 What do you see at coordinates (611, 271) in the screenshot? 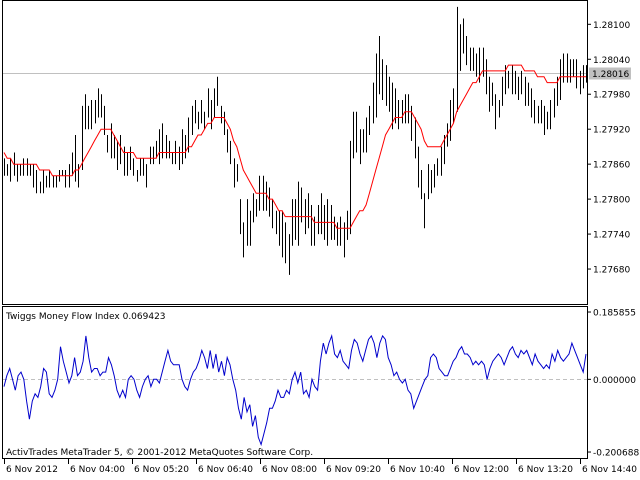
I see `price-tick-label: 1.27680` at bounding box center [611, 271].